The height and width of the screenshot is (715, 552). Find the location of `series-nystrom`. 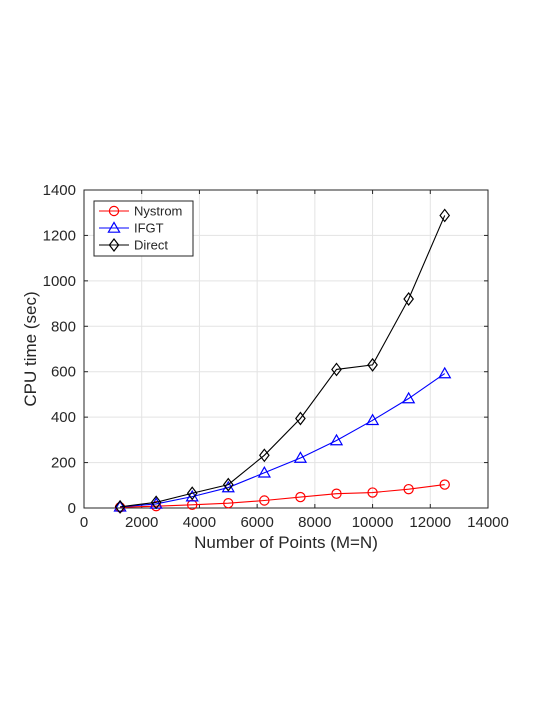

series-nystrom is located at coordinates (282, 496).